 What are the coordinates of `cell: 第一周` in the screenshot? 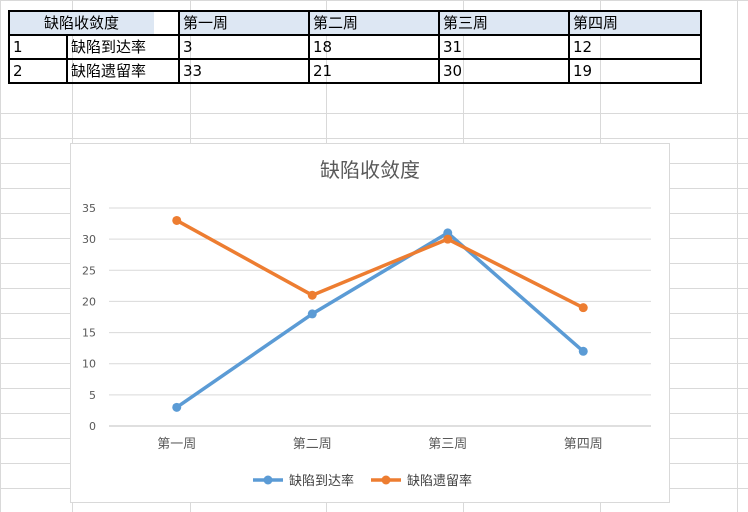 It's located at (244, 23).